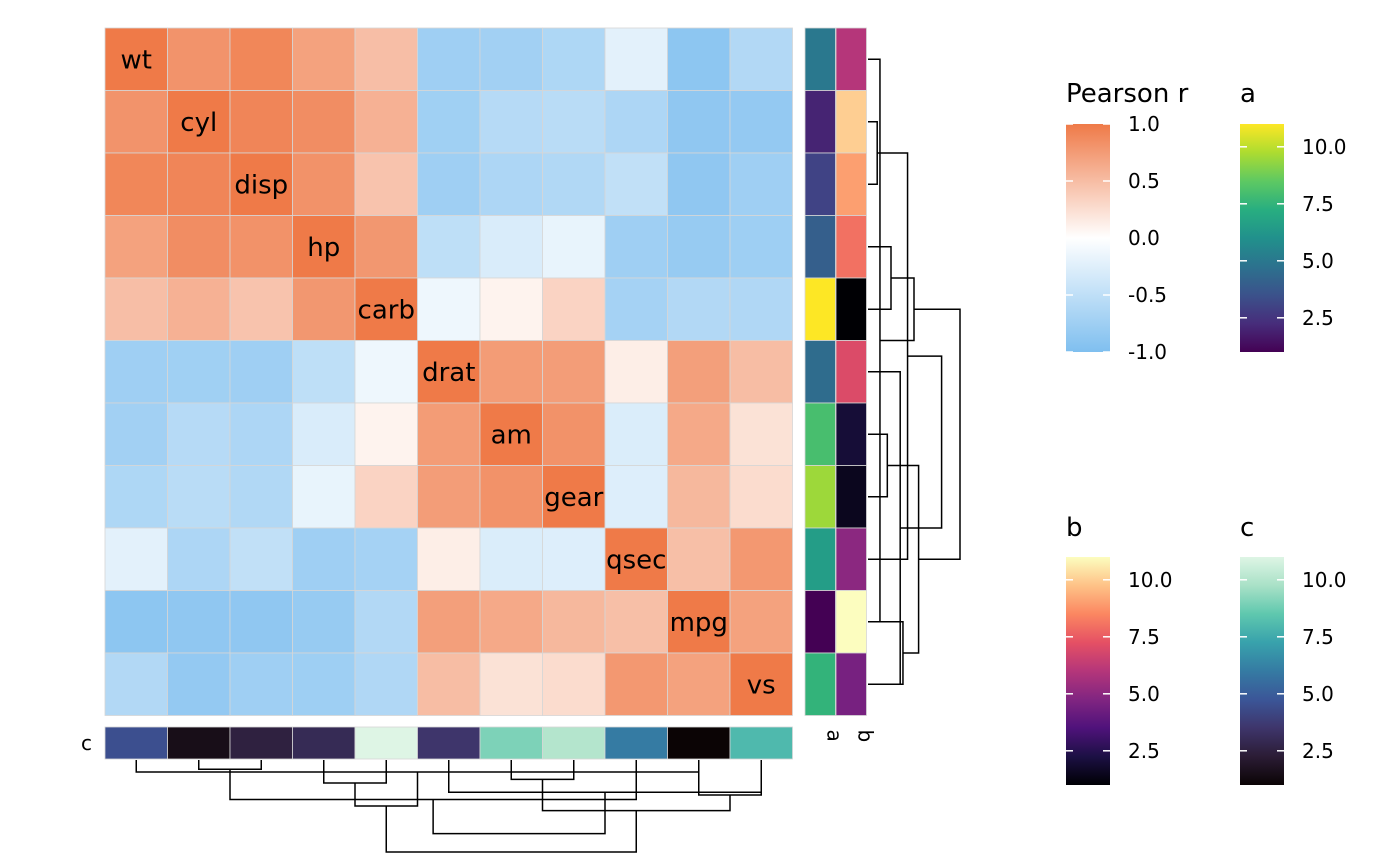 The image size is (1400, 865). I want to click on cell-label: qsec, so click(636, 560).